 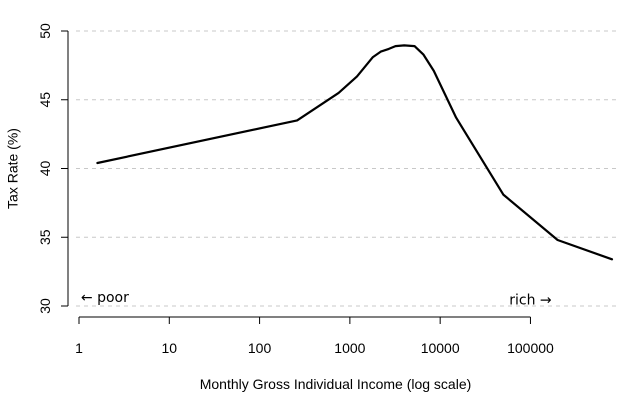 What do you see at coordinates (440, 348) in the screenshot?
I see `x-tick-label-10000: 10000` at bounding box center [440, 348].